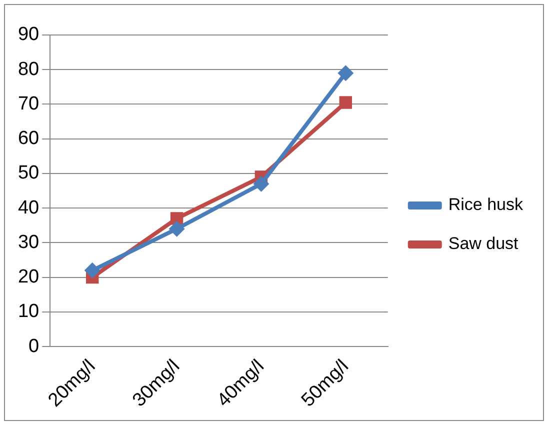 This screenshot has height=425, width=548. What do you see at coordinates (29, 173) in the screenshot?
I see `y-tick-label: 50` at bounding box center [29, 173].